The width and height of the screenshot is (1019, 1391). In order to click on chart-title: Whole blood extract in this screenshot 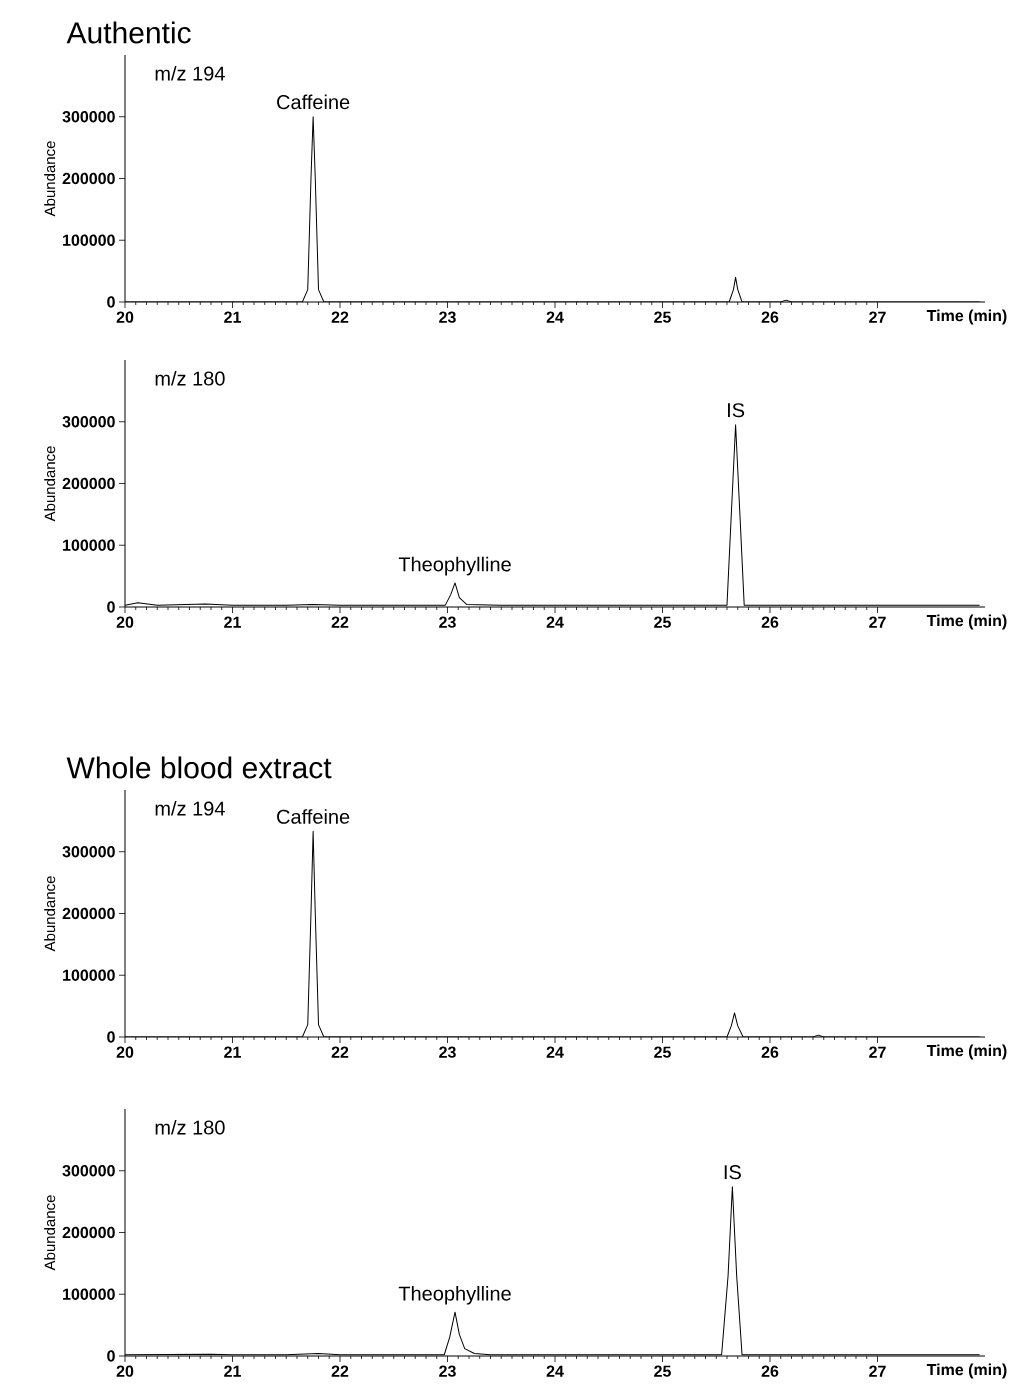, I will do `click(199, 767)`.